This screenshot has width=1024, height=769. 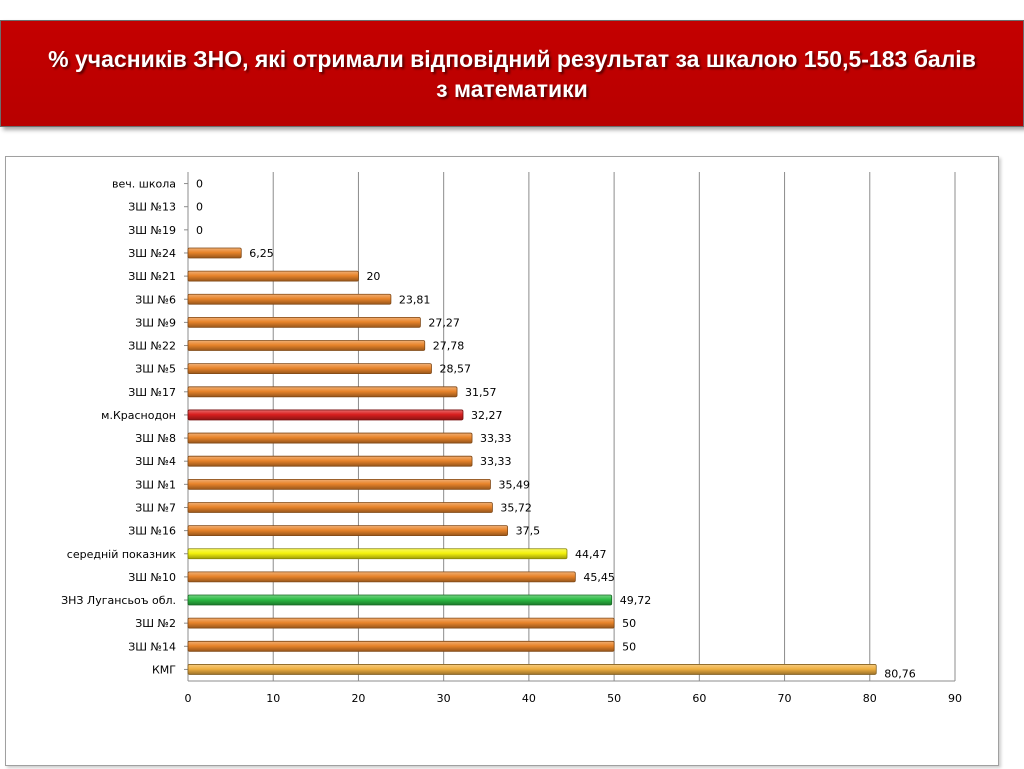 What do you see at coordinates (144, 184) in the screenshot?
I see `category-label: веч. школа` at bounding box center [144, 184].